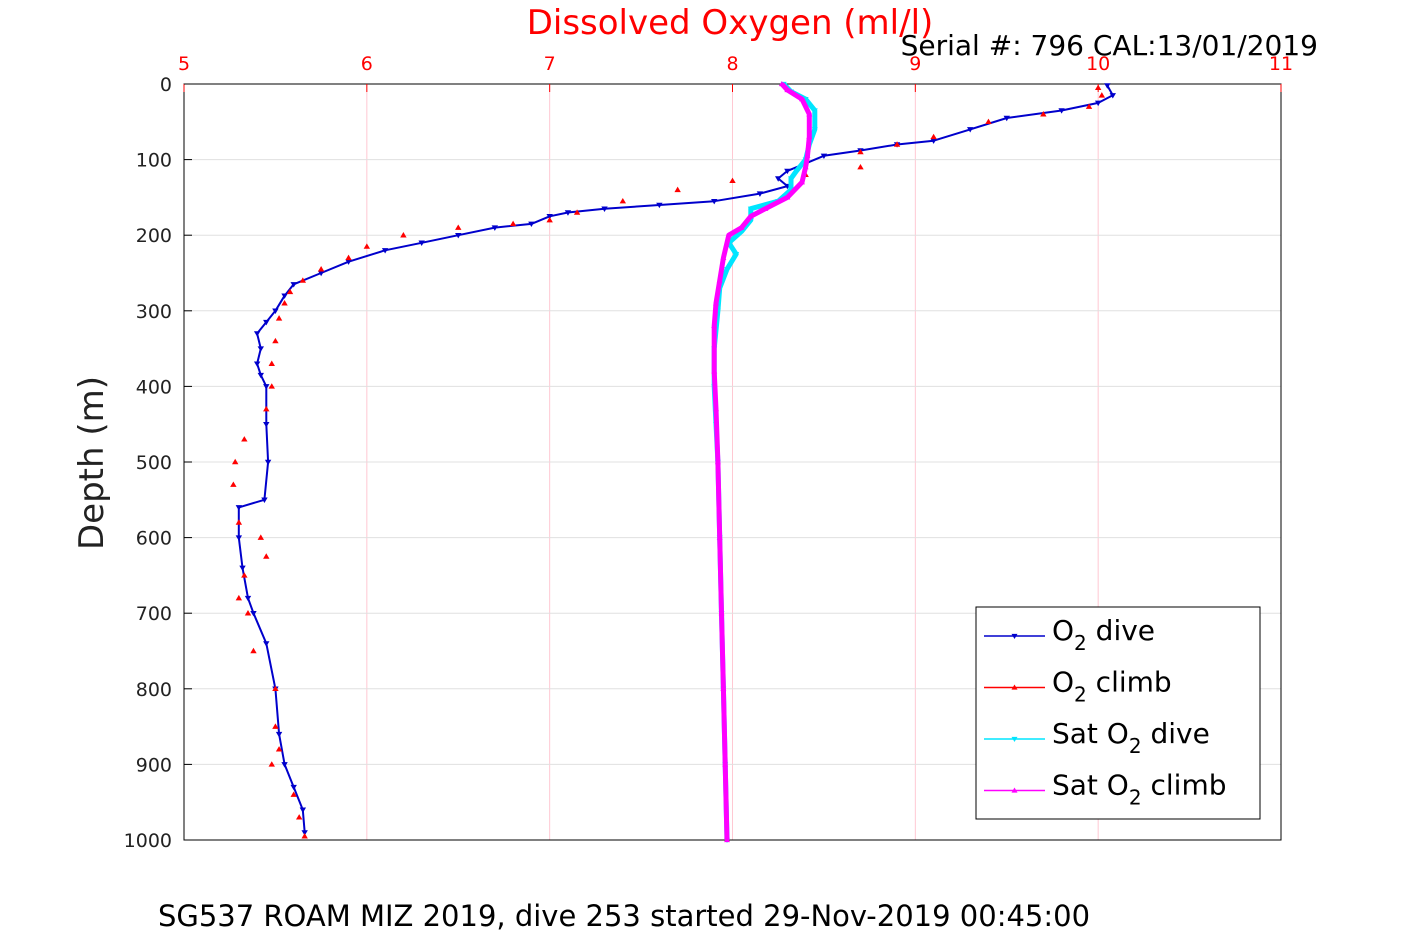  I want to click on legend-swatch-marker, so click(1014, 739).